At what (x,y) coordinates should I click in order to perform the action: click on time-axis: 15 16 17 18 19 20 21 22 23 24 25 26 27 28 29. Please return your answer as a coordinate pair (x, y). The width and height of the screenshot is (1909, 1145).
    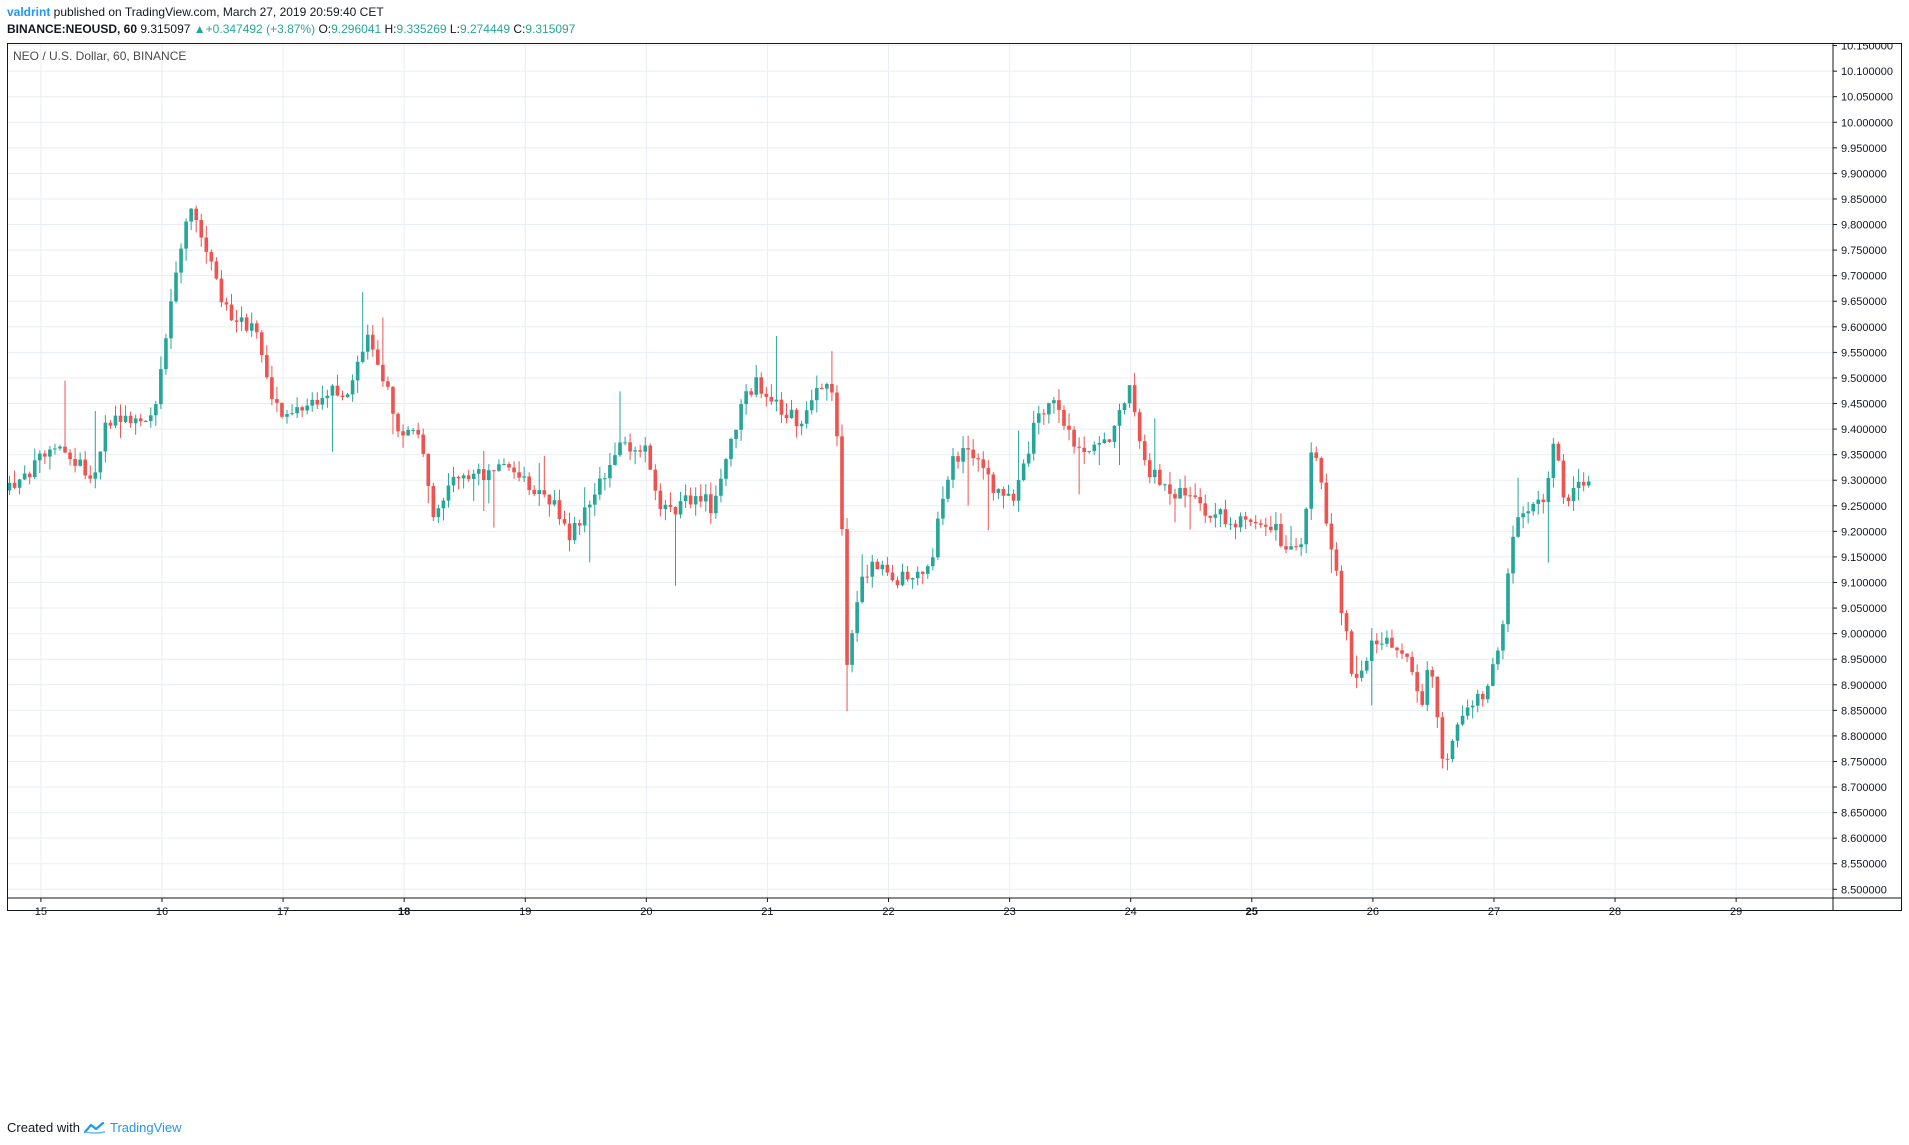
    Looking at the image, I should click on (888, 908).